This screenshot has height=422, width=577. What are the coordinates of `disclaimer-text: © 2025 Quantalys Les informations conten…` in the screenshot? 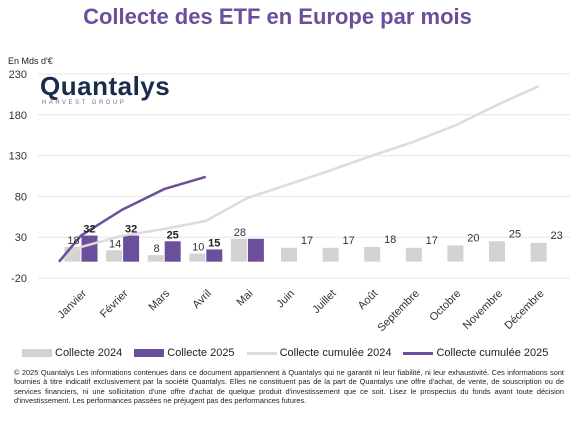 It's located at (289, 387).